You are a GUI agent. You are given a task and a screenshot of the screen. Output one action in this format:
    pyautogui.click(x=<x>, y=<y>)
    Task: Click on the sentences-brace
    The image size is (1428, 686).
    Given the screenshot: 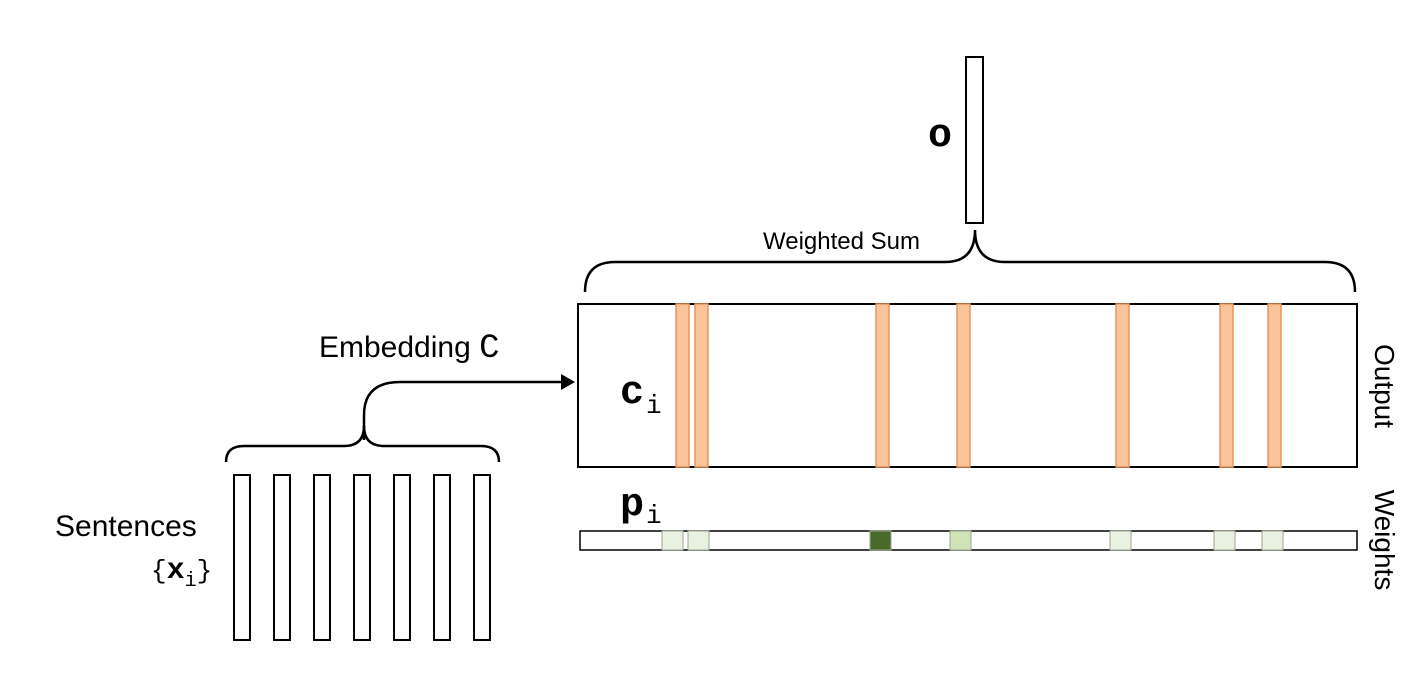 What is the action you would take?
    pyautogui.click(x=362, y=444)
    